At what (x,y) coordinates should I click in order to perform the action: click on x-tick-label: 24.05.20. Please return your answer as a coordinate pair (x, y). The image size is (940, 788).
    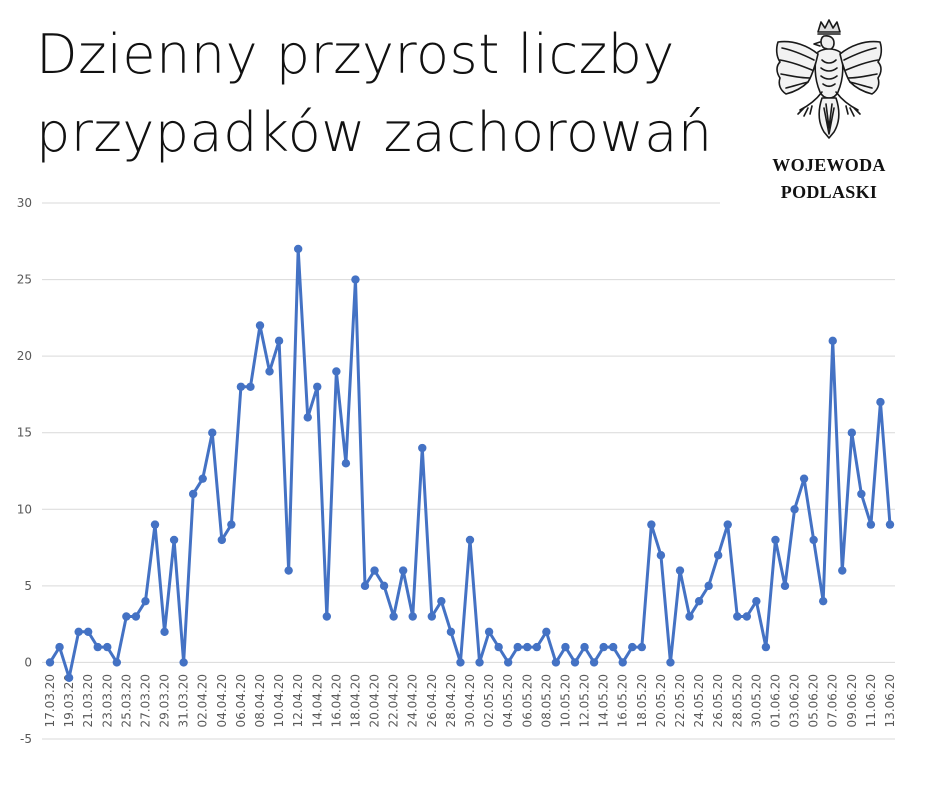
    Looking at the image, I should click on (699, 700).